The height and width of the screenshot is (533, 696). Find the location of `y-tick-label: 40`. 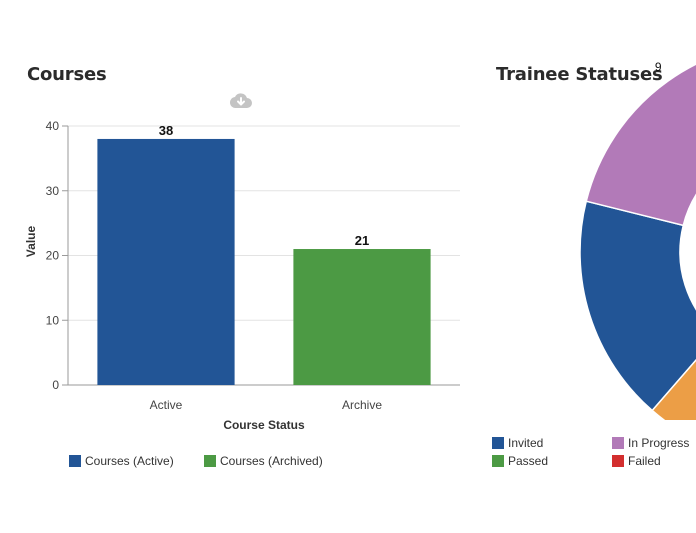

y-tick-label: 40 is located at coordinates (53, 126).